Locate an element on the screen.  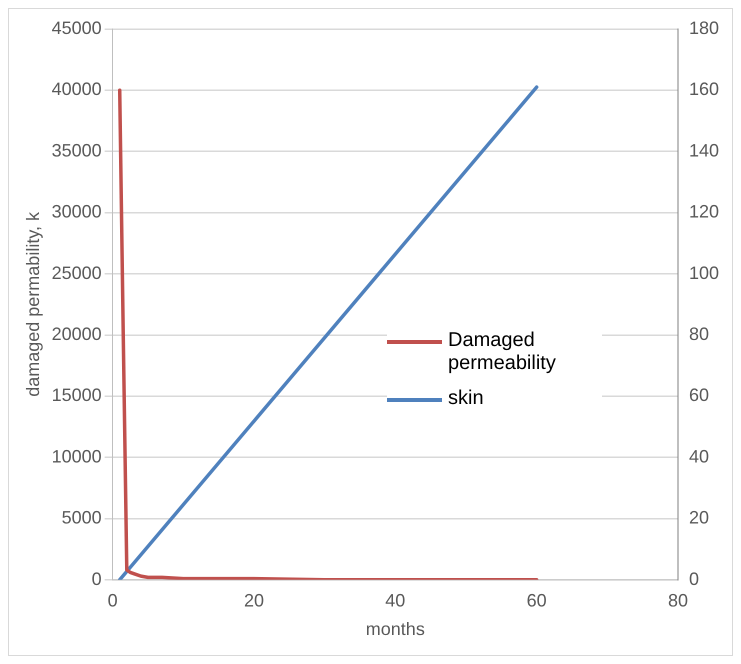
y2-tick-label: 160 is located at coordinates (704, 89).